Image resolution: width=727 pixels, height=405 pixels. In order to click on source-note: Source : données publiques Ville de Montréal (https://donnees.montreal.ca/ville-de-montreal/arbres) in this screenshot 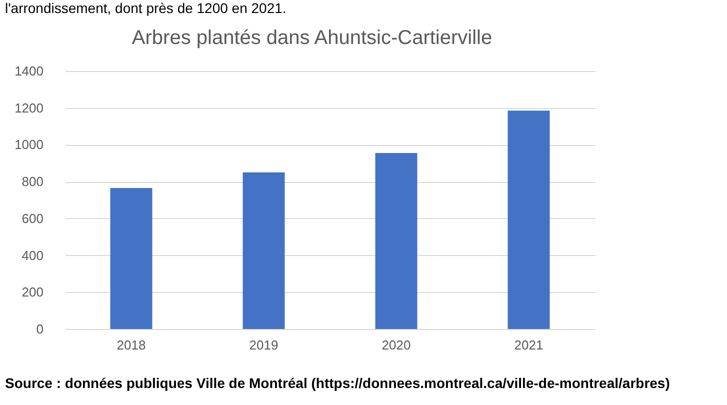, I will do `click(337, 383)`.